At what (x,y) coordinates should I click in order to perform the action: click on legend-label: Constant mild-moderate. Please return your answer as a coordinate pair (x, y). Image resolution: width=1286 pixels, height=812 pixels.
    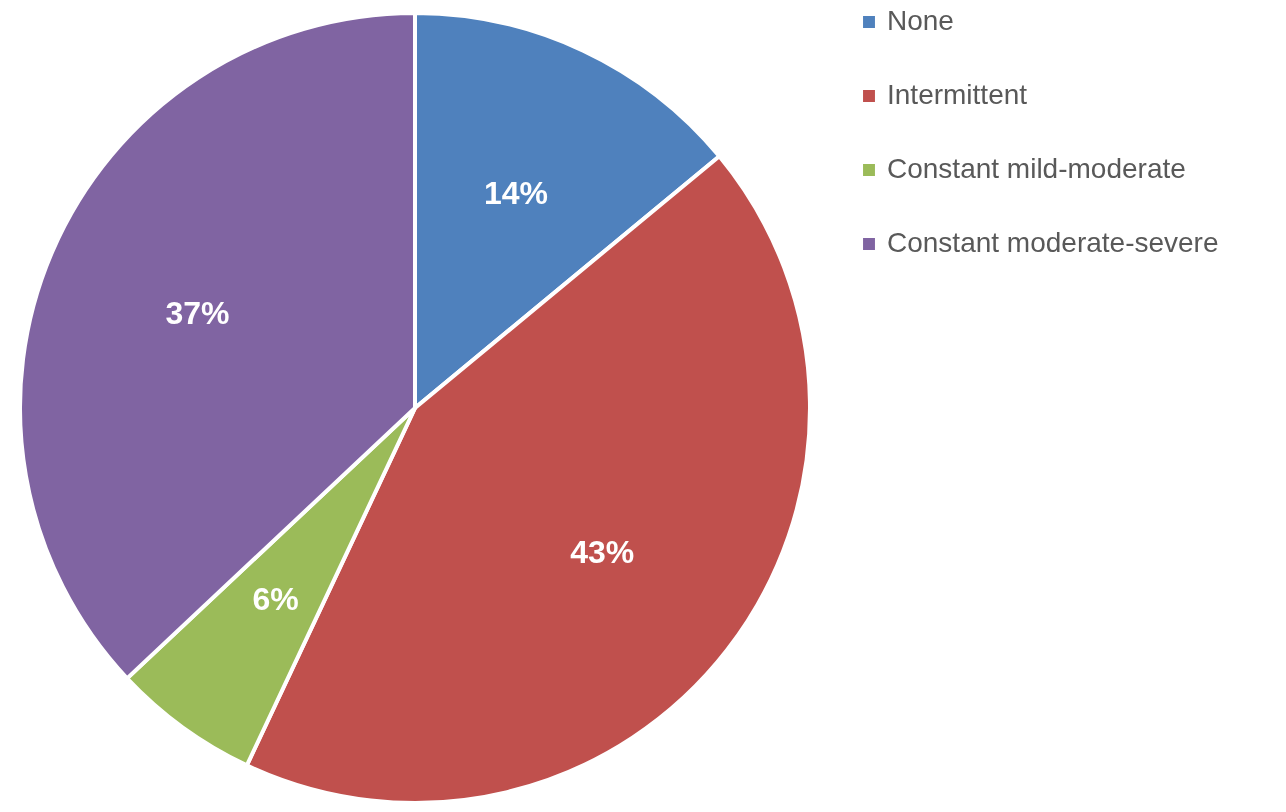
    Looking at the image, I should click on (1036, 168).